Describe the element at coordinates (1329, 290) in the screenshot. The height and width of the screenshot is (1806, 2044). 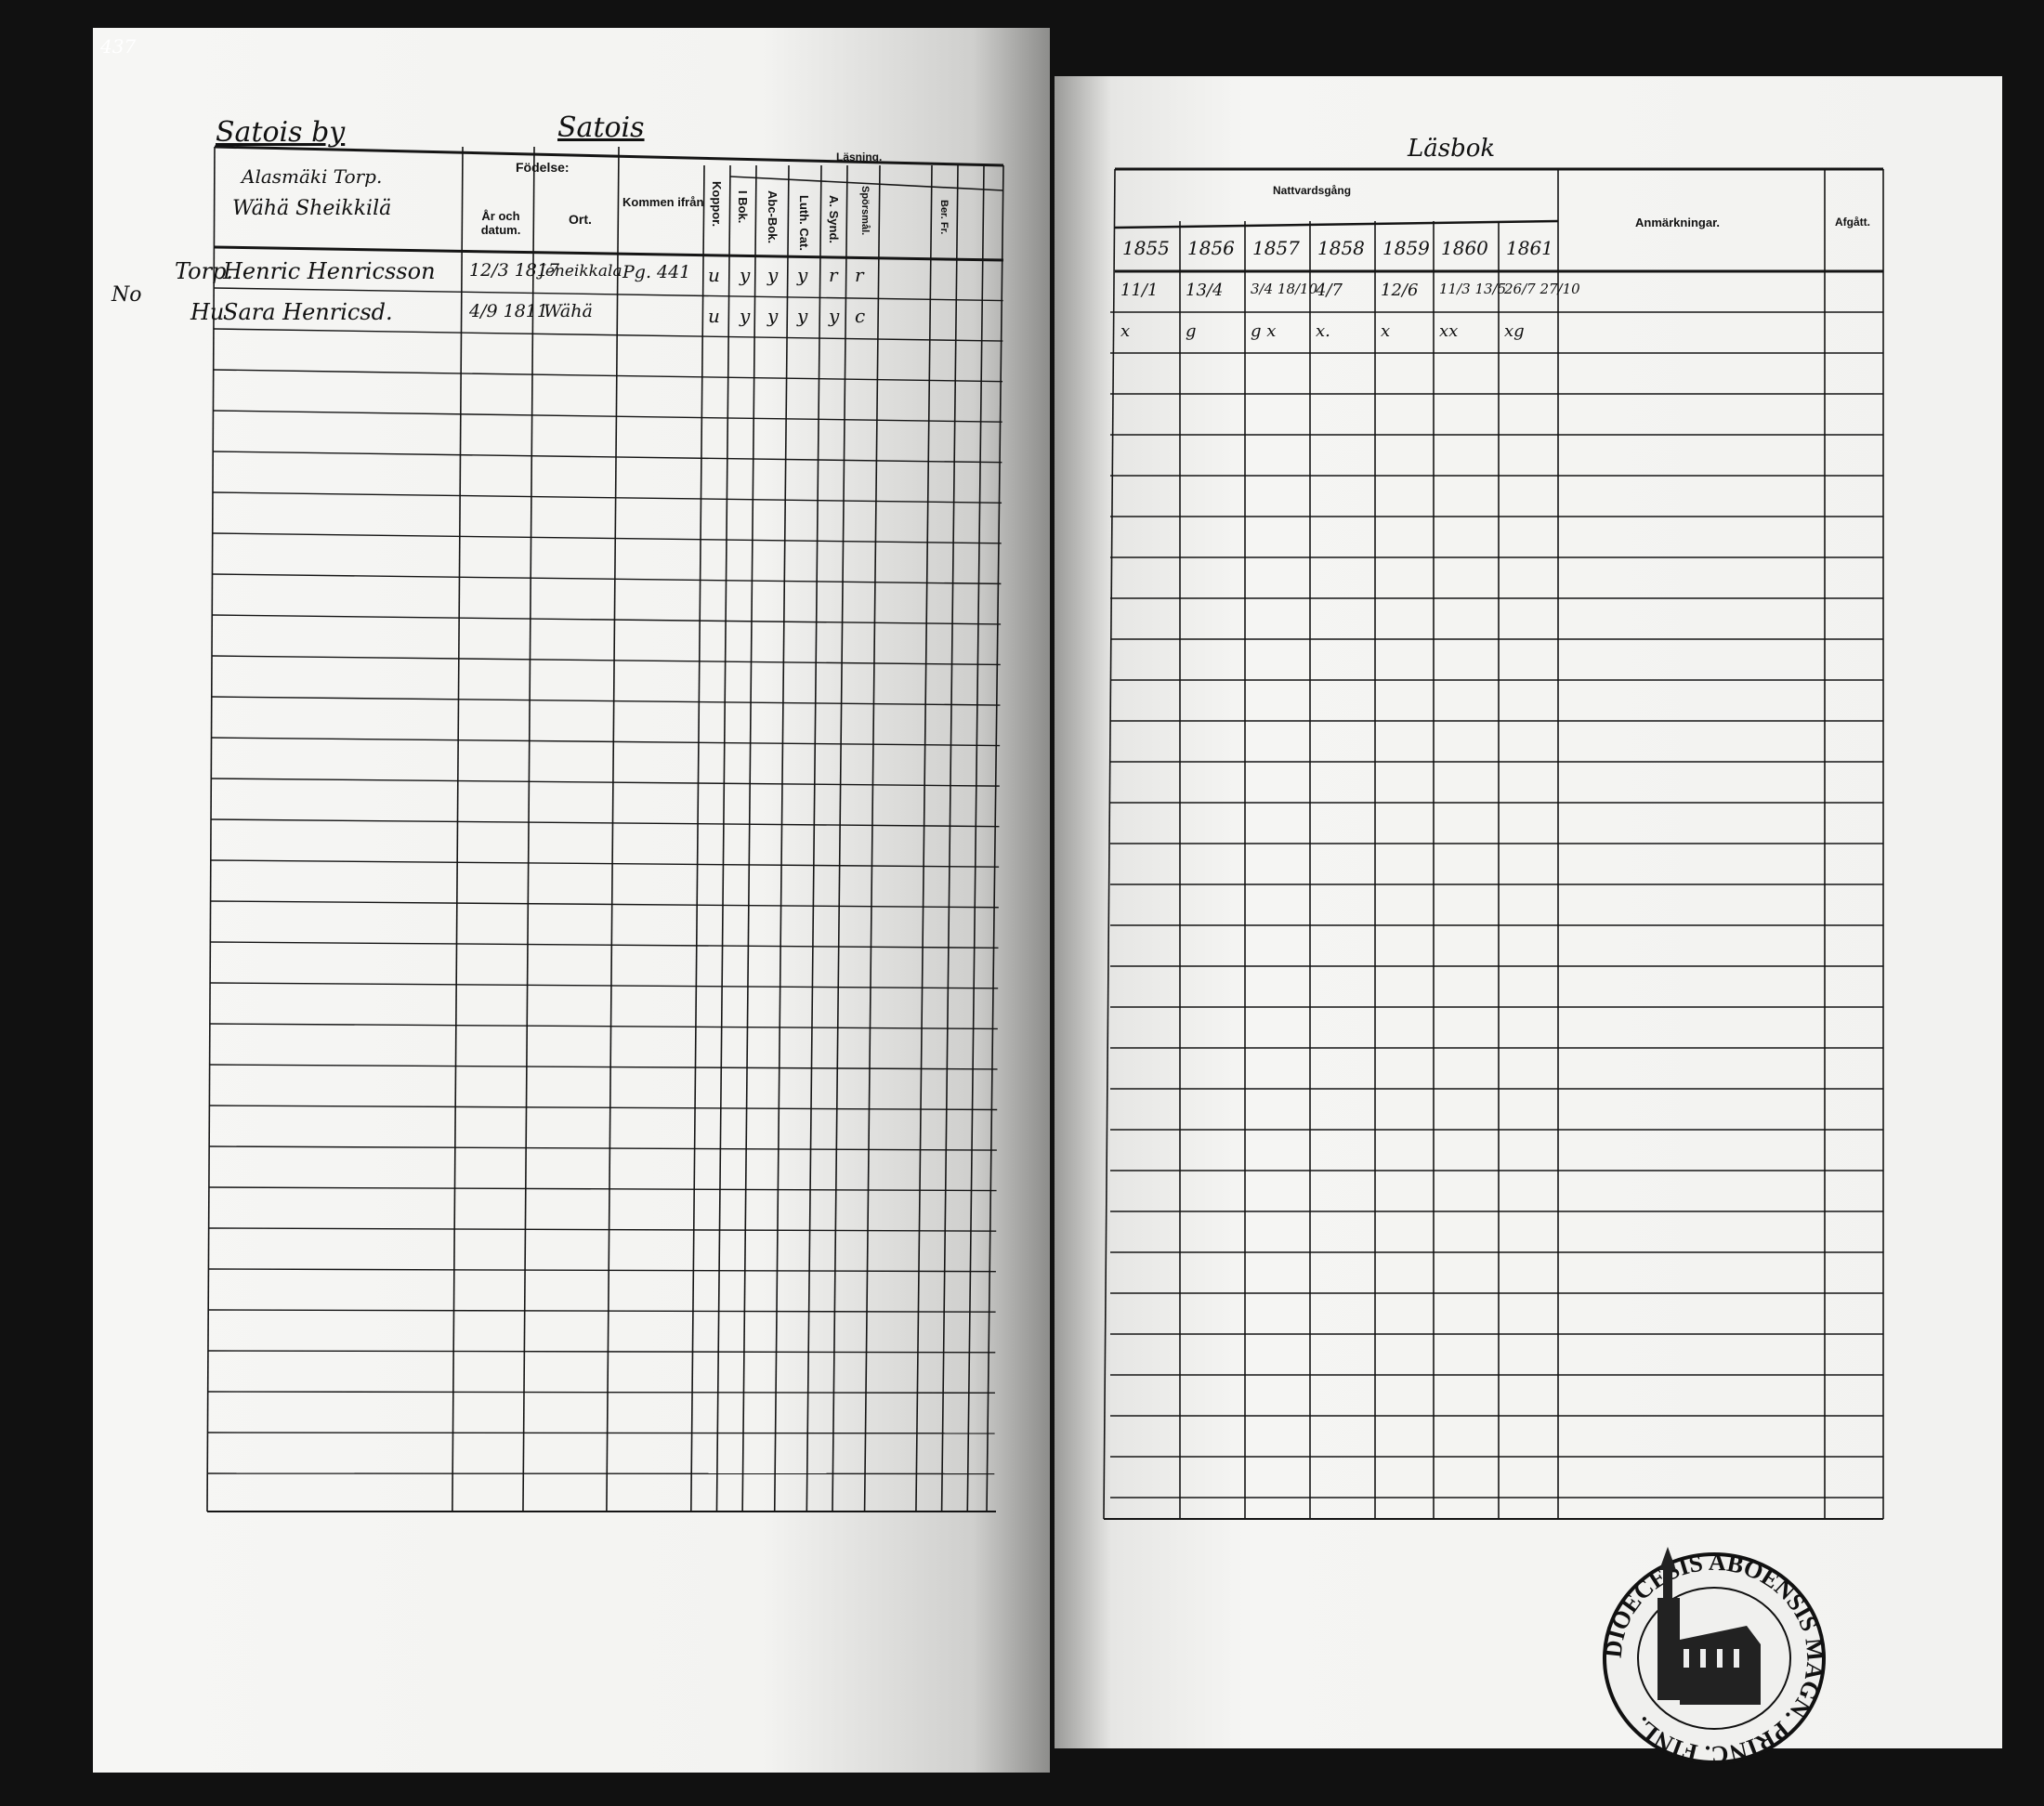
I see `communion-date: 4/7` at that location.